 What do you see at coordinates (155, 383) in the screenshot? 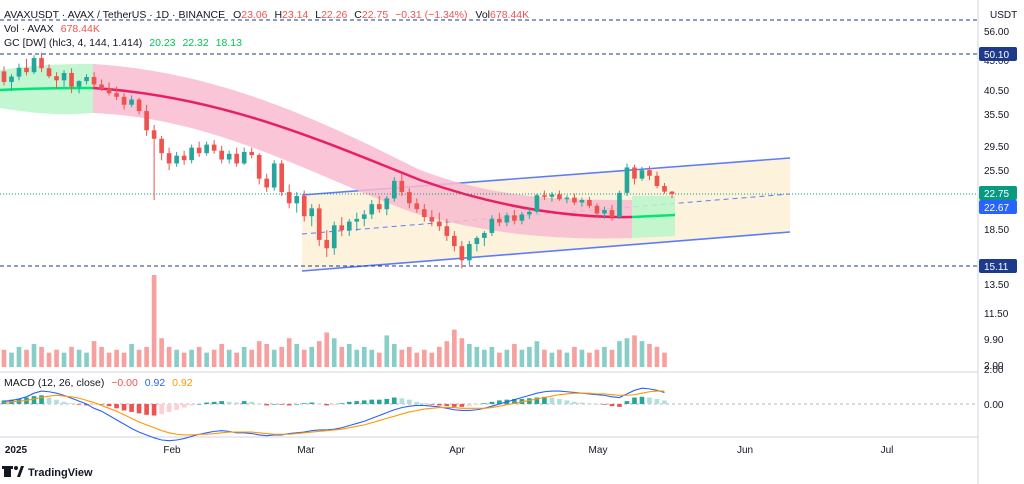
I see `legend-macd-value-2: 0.92` at bounding box center [155, 383].